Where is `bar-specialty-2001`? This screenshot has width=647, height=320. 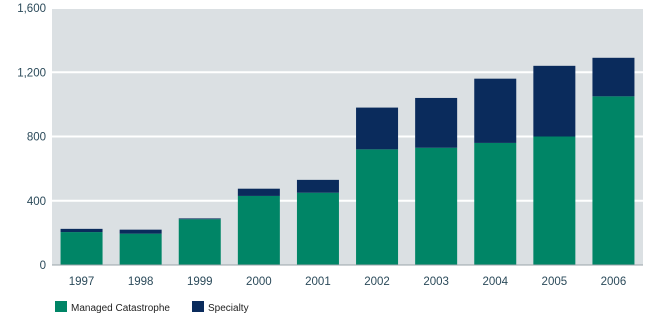
bar-specialty-2001 is located at coordinates (317, 186).